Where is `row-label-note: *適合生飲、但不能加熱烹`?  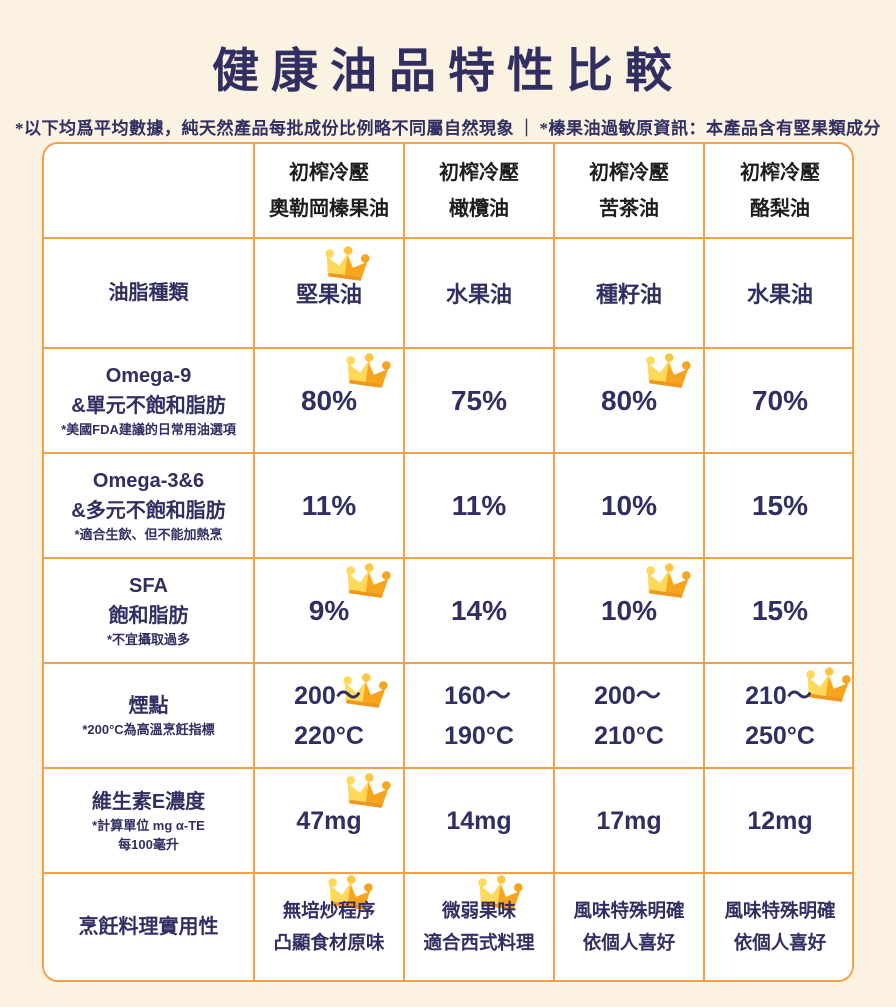
row-label-note: *適合生飲、但不能加熱烹 is located at coordinates (148, 535).